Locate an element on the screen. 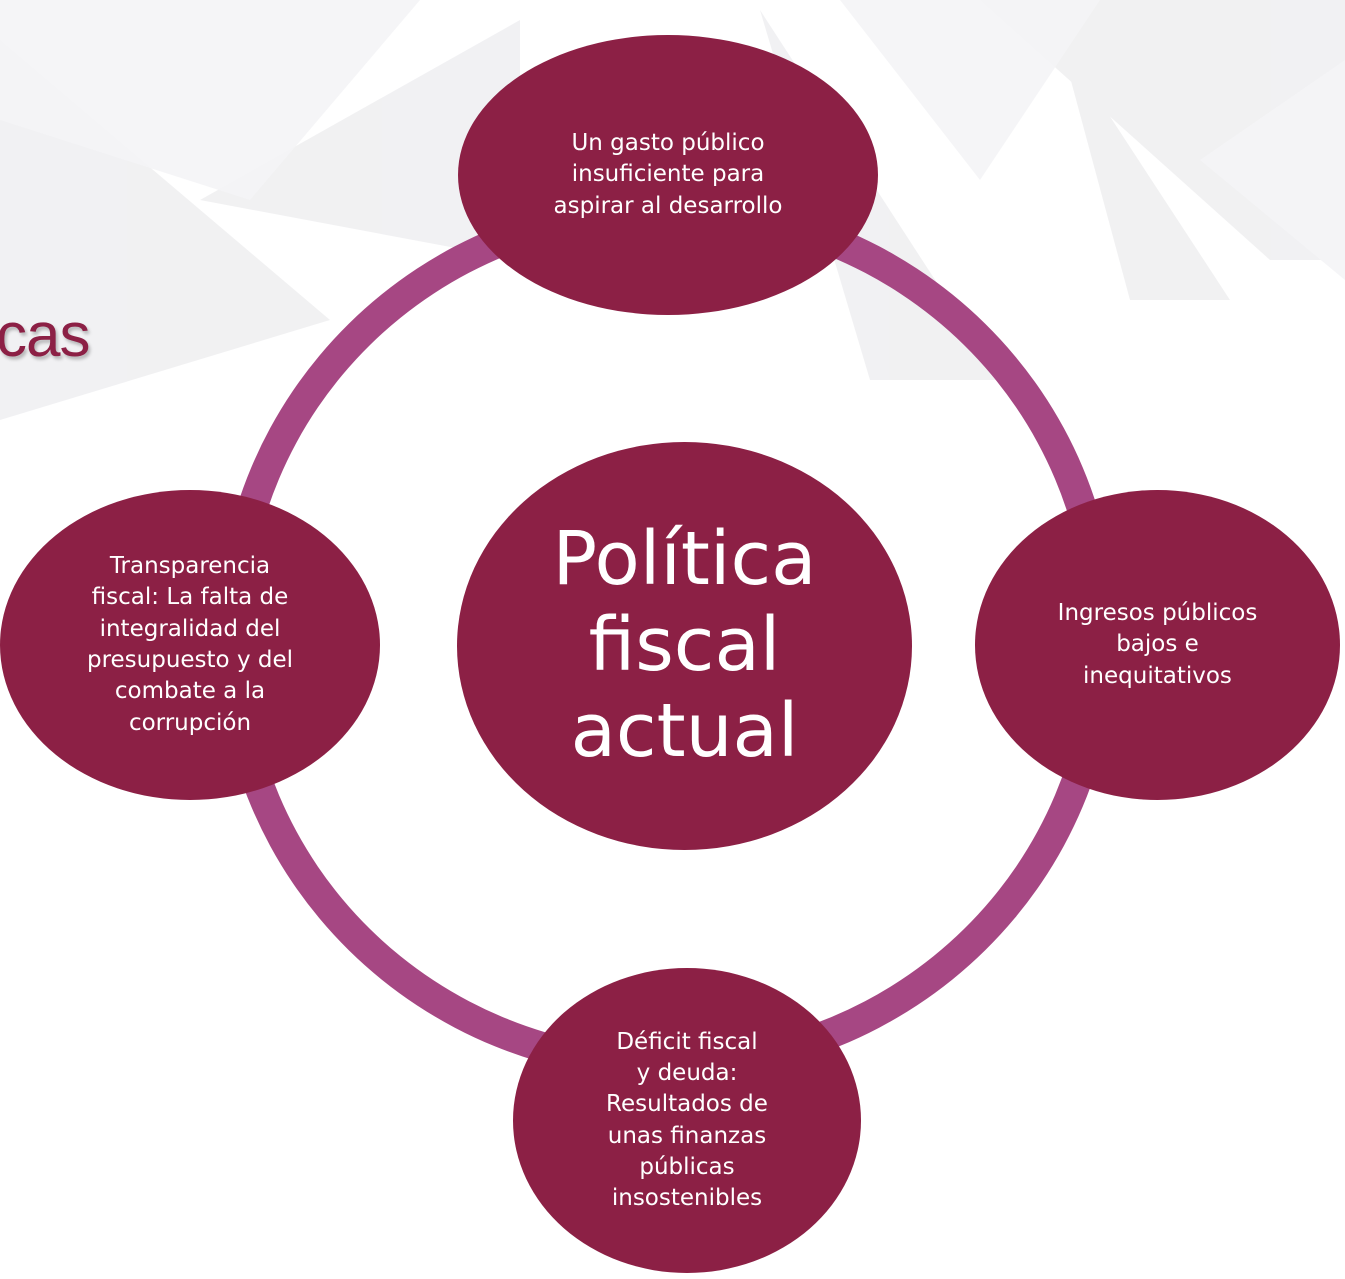 The height and width of the screenshot is (1279, 1345). node-center-label: Política fiscal actual is located at coordinates (684, 645).